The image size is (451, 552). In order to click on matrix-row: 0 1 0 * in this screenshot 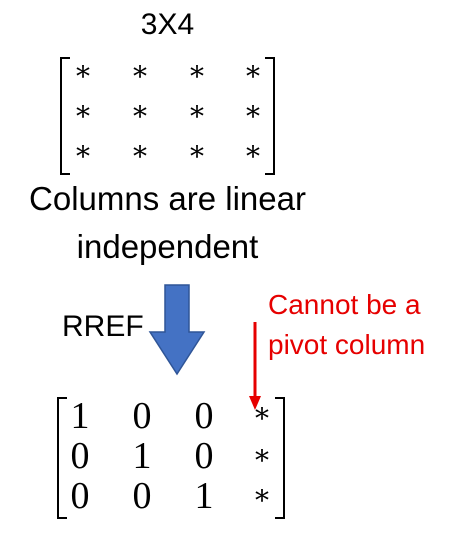, I will do `click(171, 457)`.